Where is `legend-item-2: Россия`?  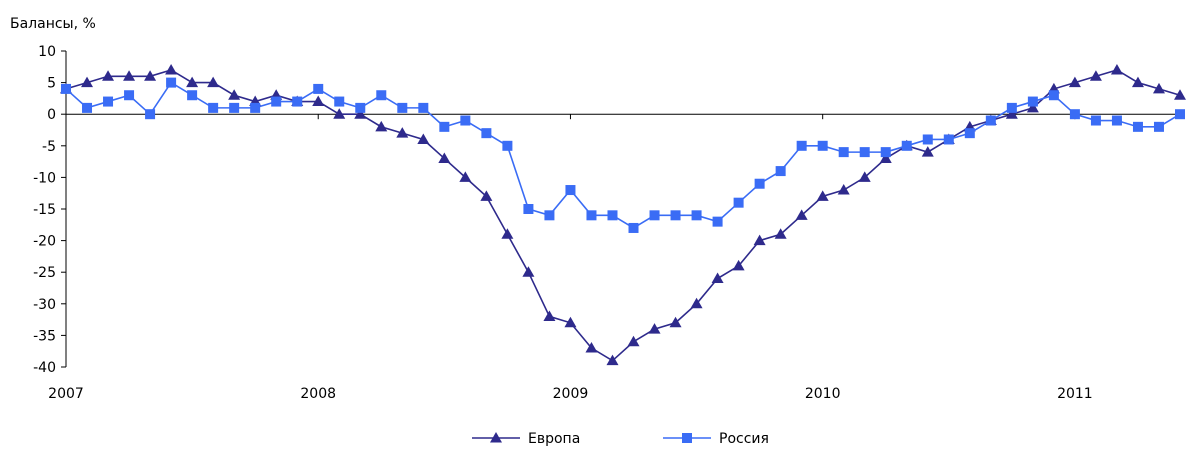 legend-item-2: Россия is located at coordinates (716, 439).